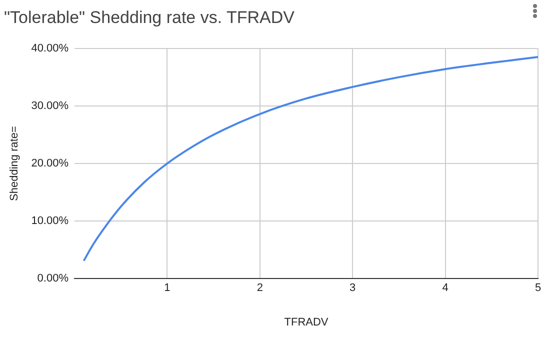  What do you see at coordinates (50, 48) in the screenshot?
I see `y-tick-label: 40.00%` at bounding box center [50, 48].